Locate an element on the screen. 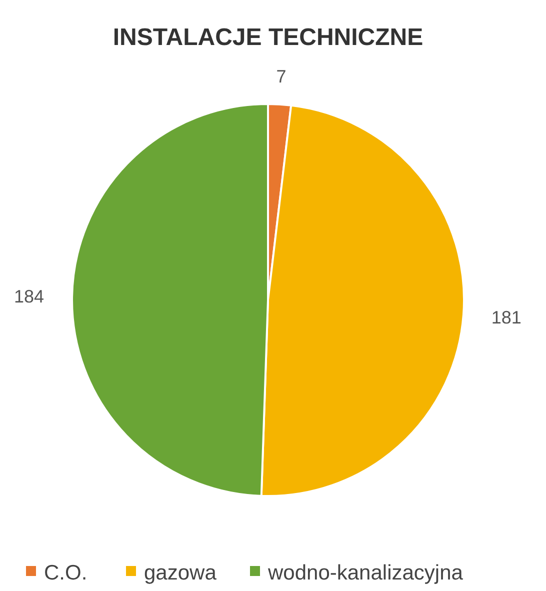  data-label: 184 is located at coordinates (29, 296).